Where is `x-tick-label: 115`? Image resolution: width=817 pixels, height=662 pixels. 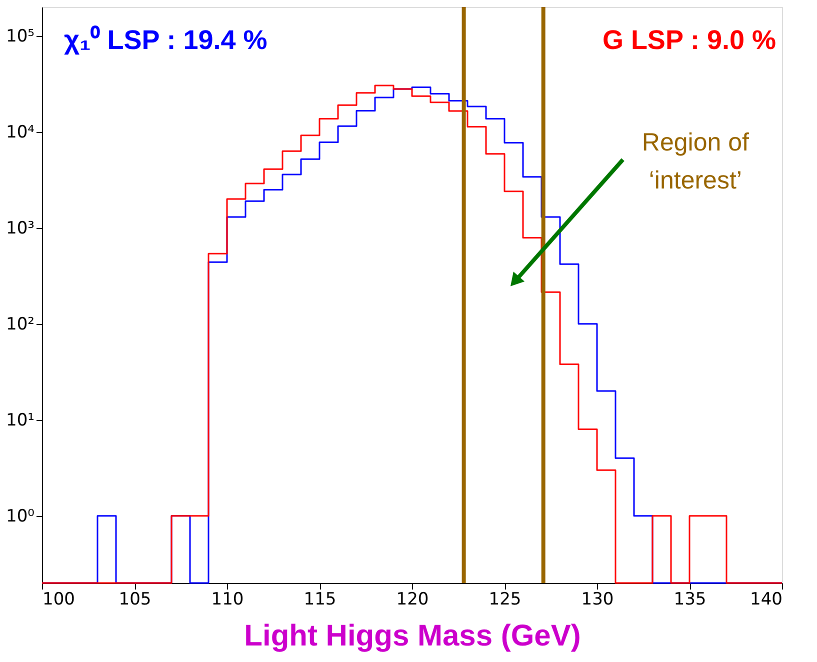
x-tick-label: 115 is located at coordinates (320, 600).